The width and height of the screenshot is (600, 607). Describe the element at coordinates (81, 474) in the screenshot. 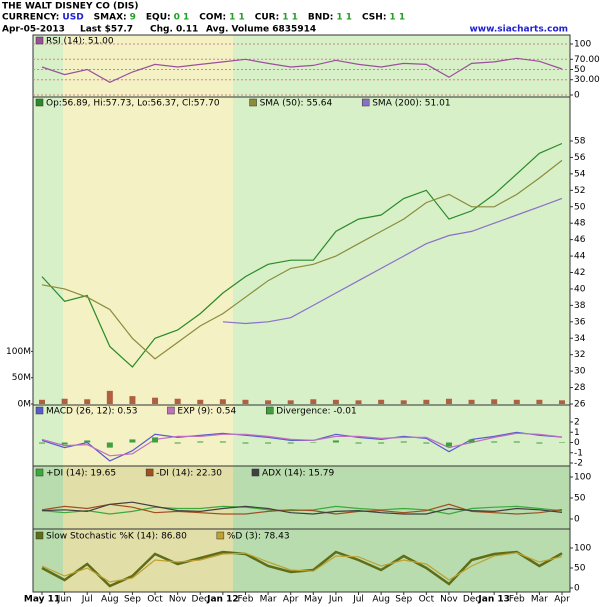

I see `legend-label: +DI (14): 19.65` at that location.